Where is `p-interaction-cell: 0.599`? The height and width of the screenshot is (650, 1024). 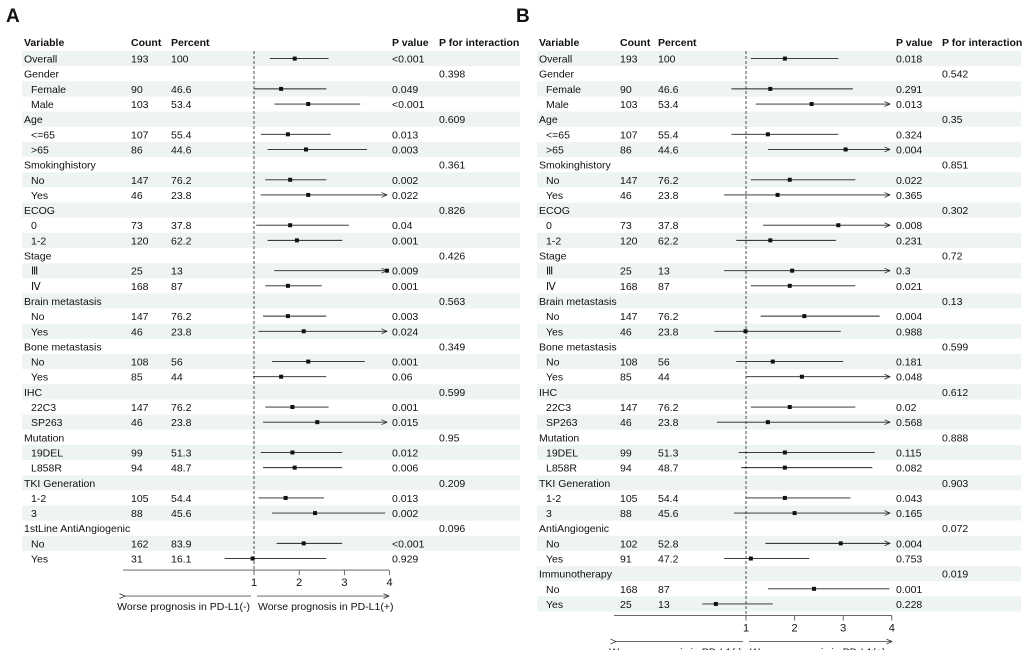 p-interaction-cell: 0.599 is located at coordinates (452, 393).